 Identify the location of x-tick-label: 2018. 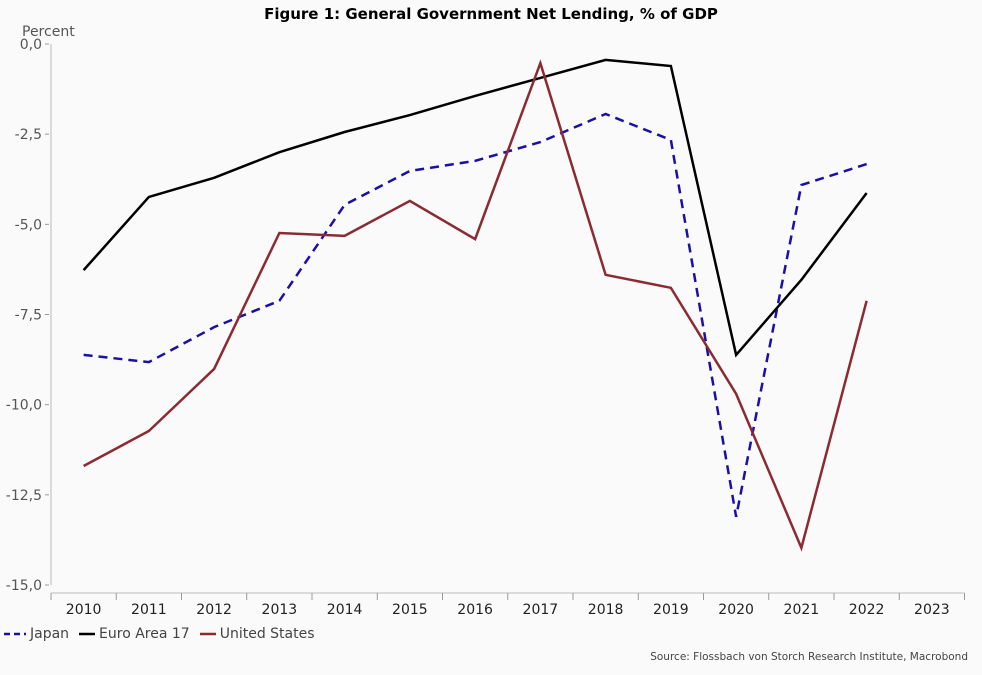
(606, 610).